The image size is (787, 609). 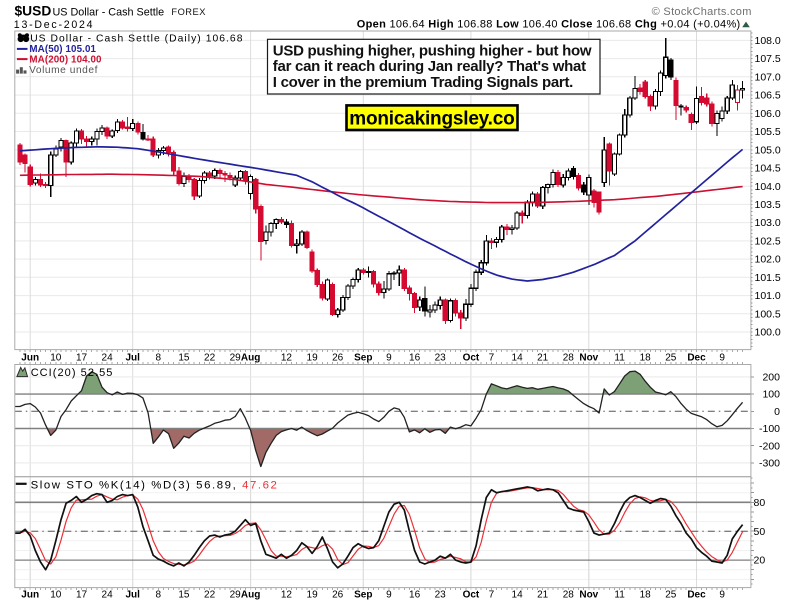 I want to click on svg-text: US Dollar - Cash Settle, so click(x=109, y=12).